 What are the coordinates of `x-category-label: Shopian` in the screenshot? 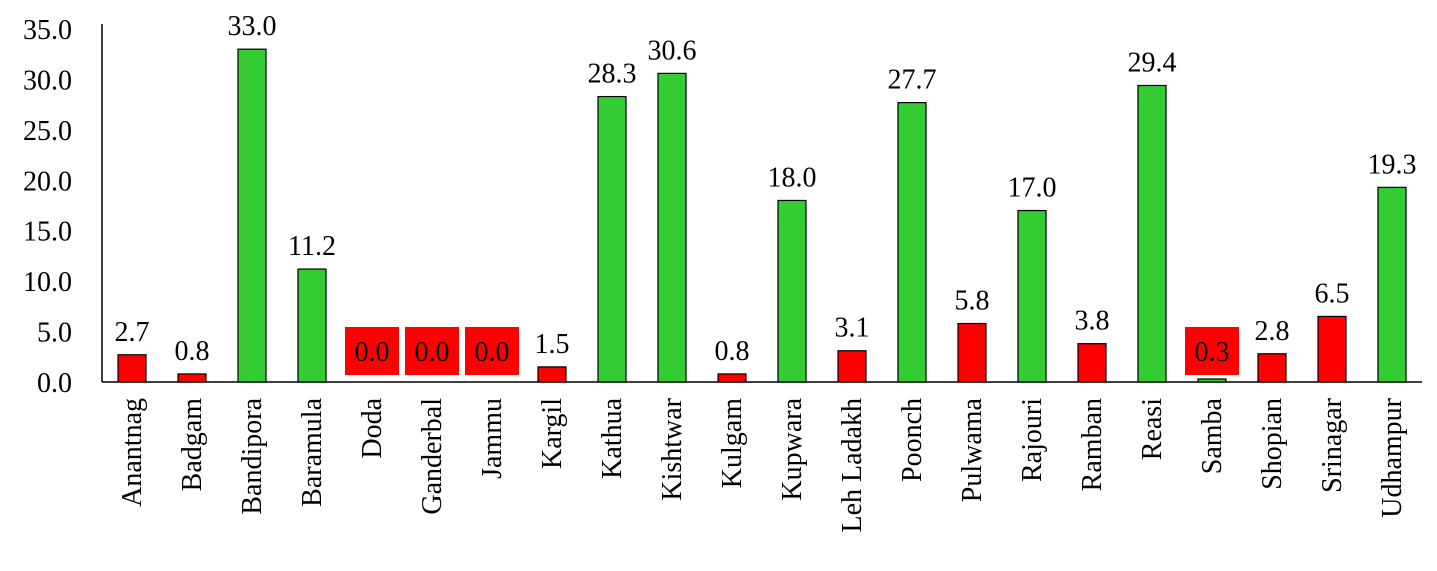 It's located at (1272, 444).